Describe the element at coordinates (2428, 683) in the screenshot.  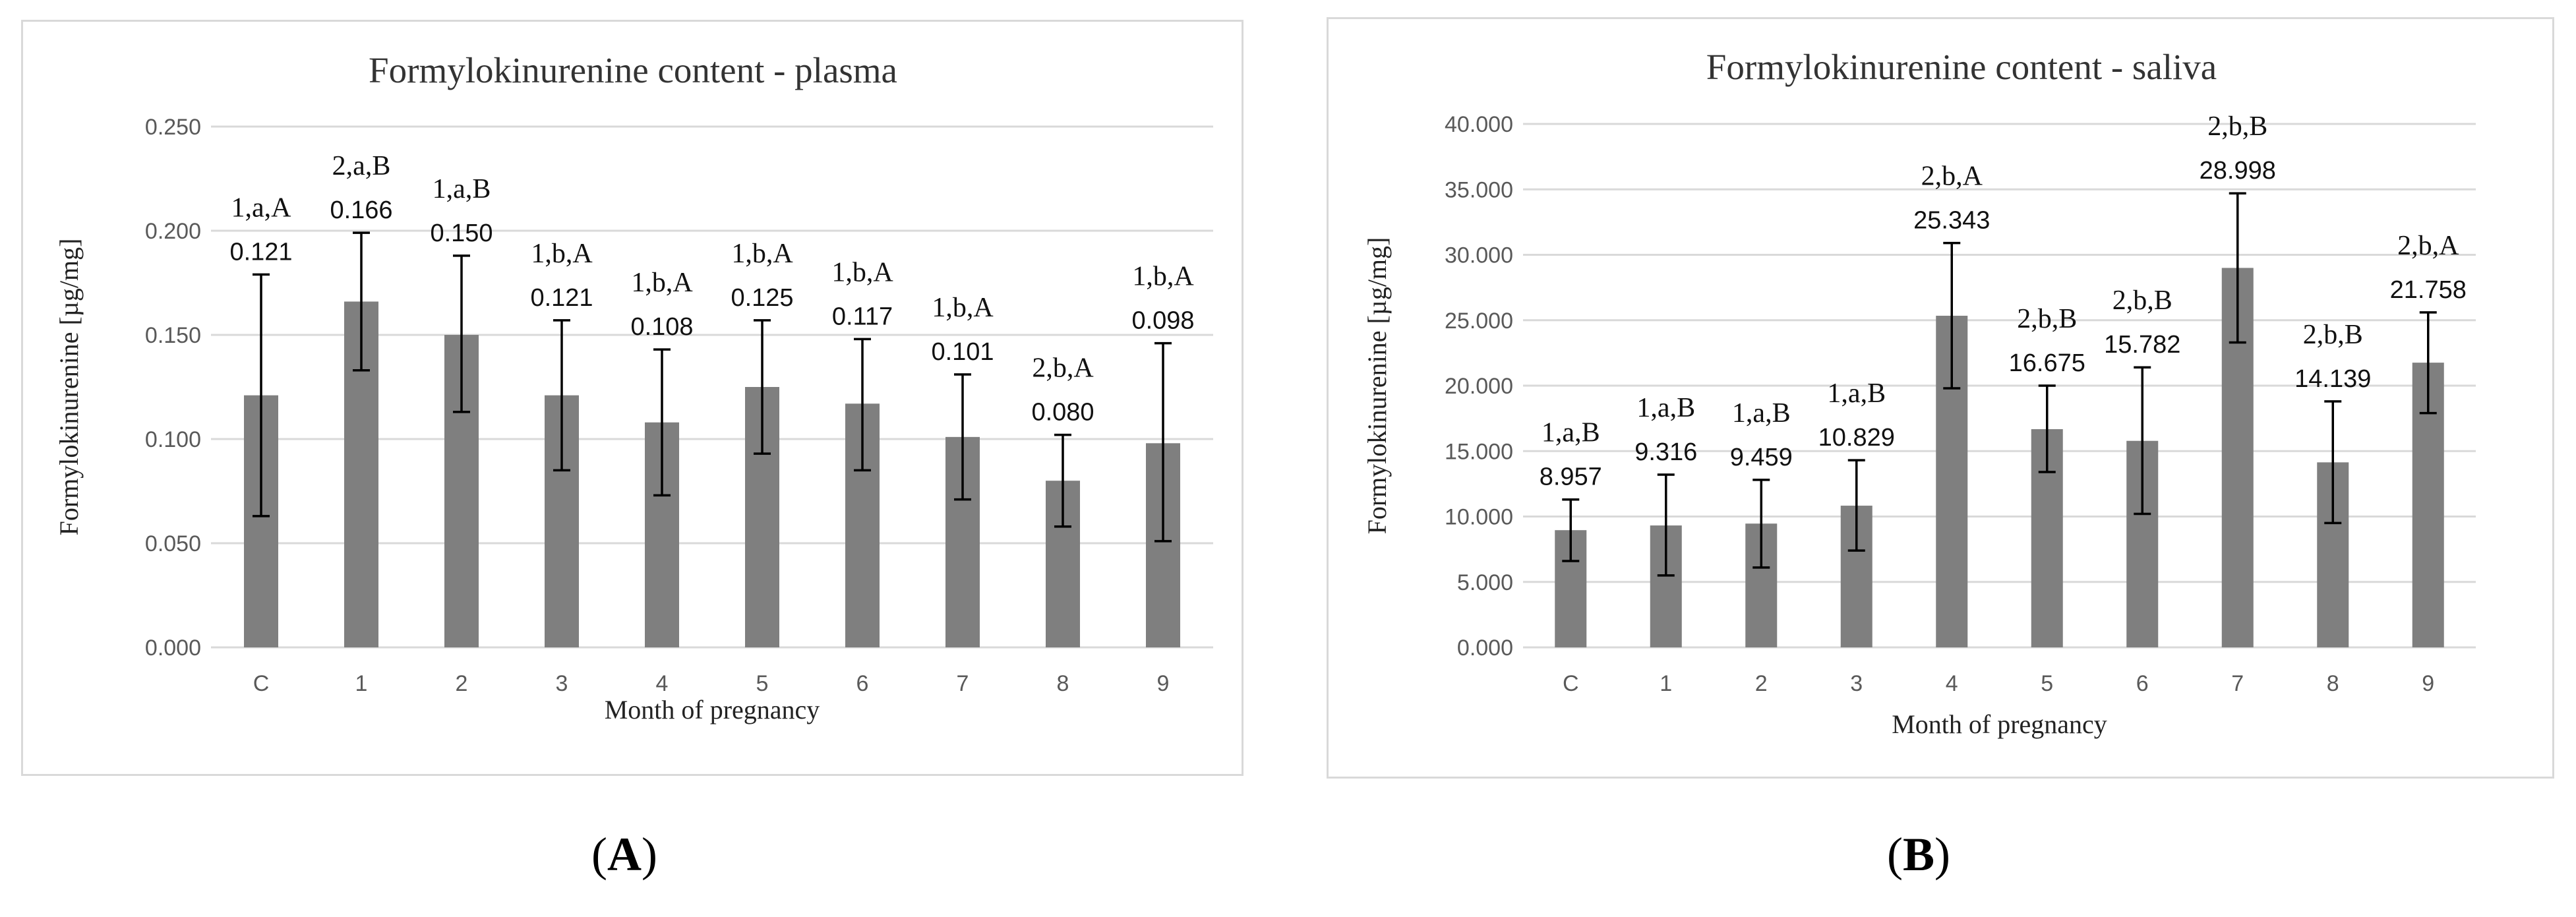
I see `saliva-x-tick-label: 9` at that location.